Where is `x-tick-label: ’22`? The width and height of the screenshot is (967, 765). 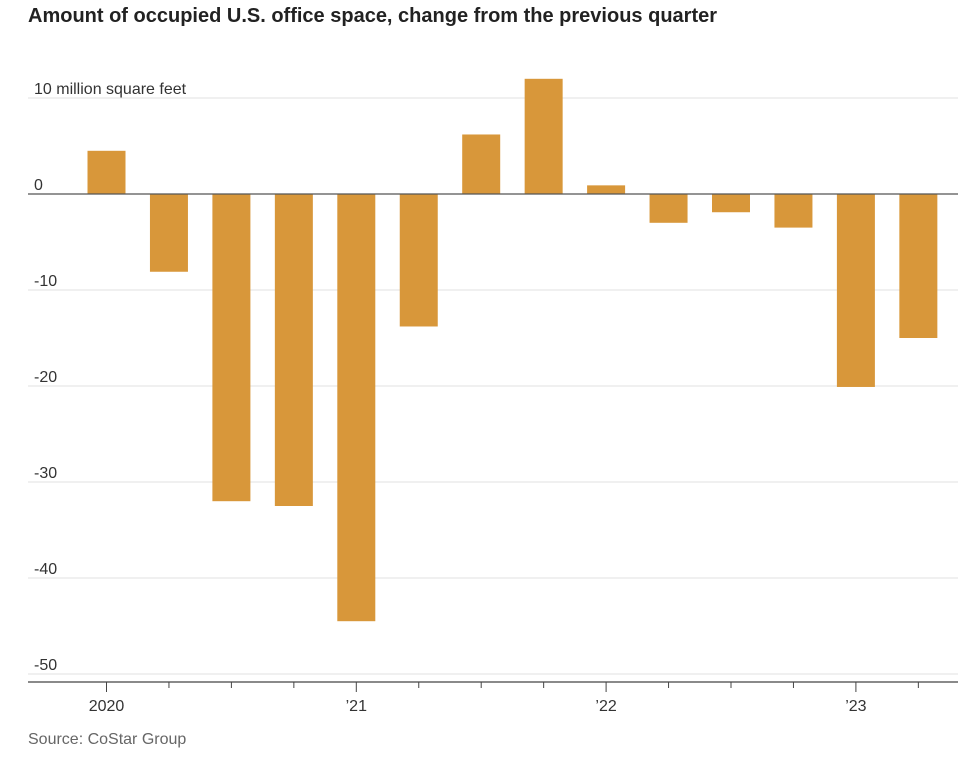
x-tick-label: ’22 is located at coordinates (605, 706).